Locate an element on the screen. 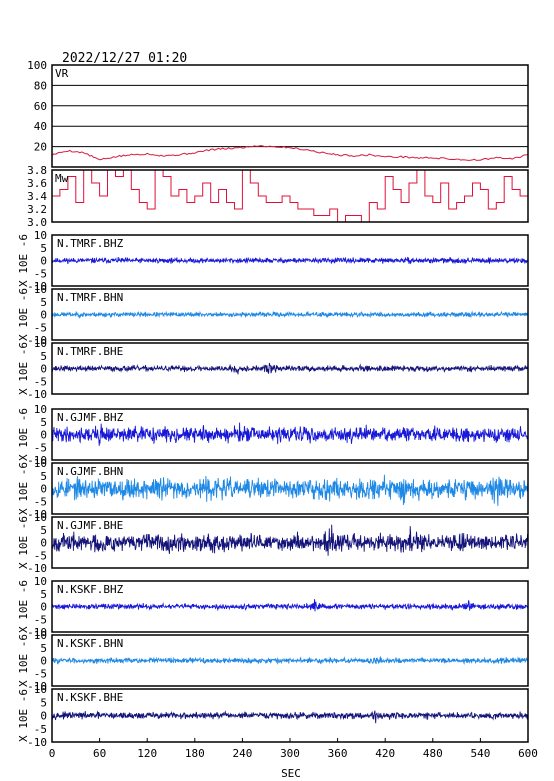 Image resolution: width=554 pixels, height=781 pixels. series-line-vr is located at coordinates (290, 153).